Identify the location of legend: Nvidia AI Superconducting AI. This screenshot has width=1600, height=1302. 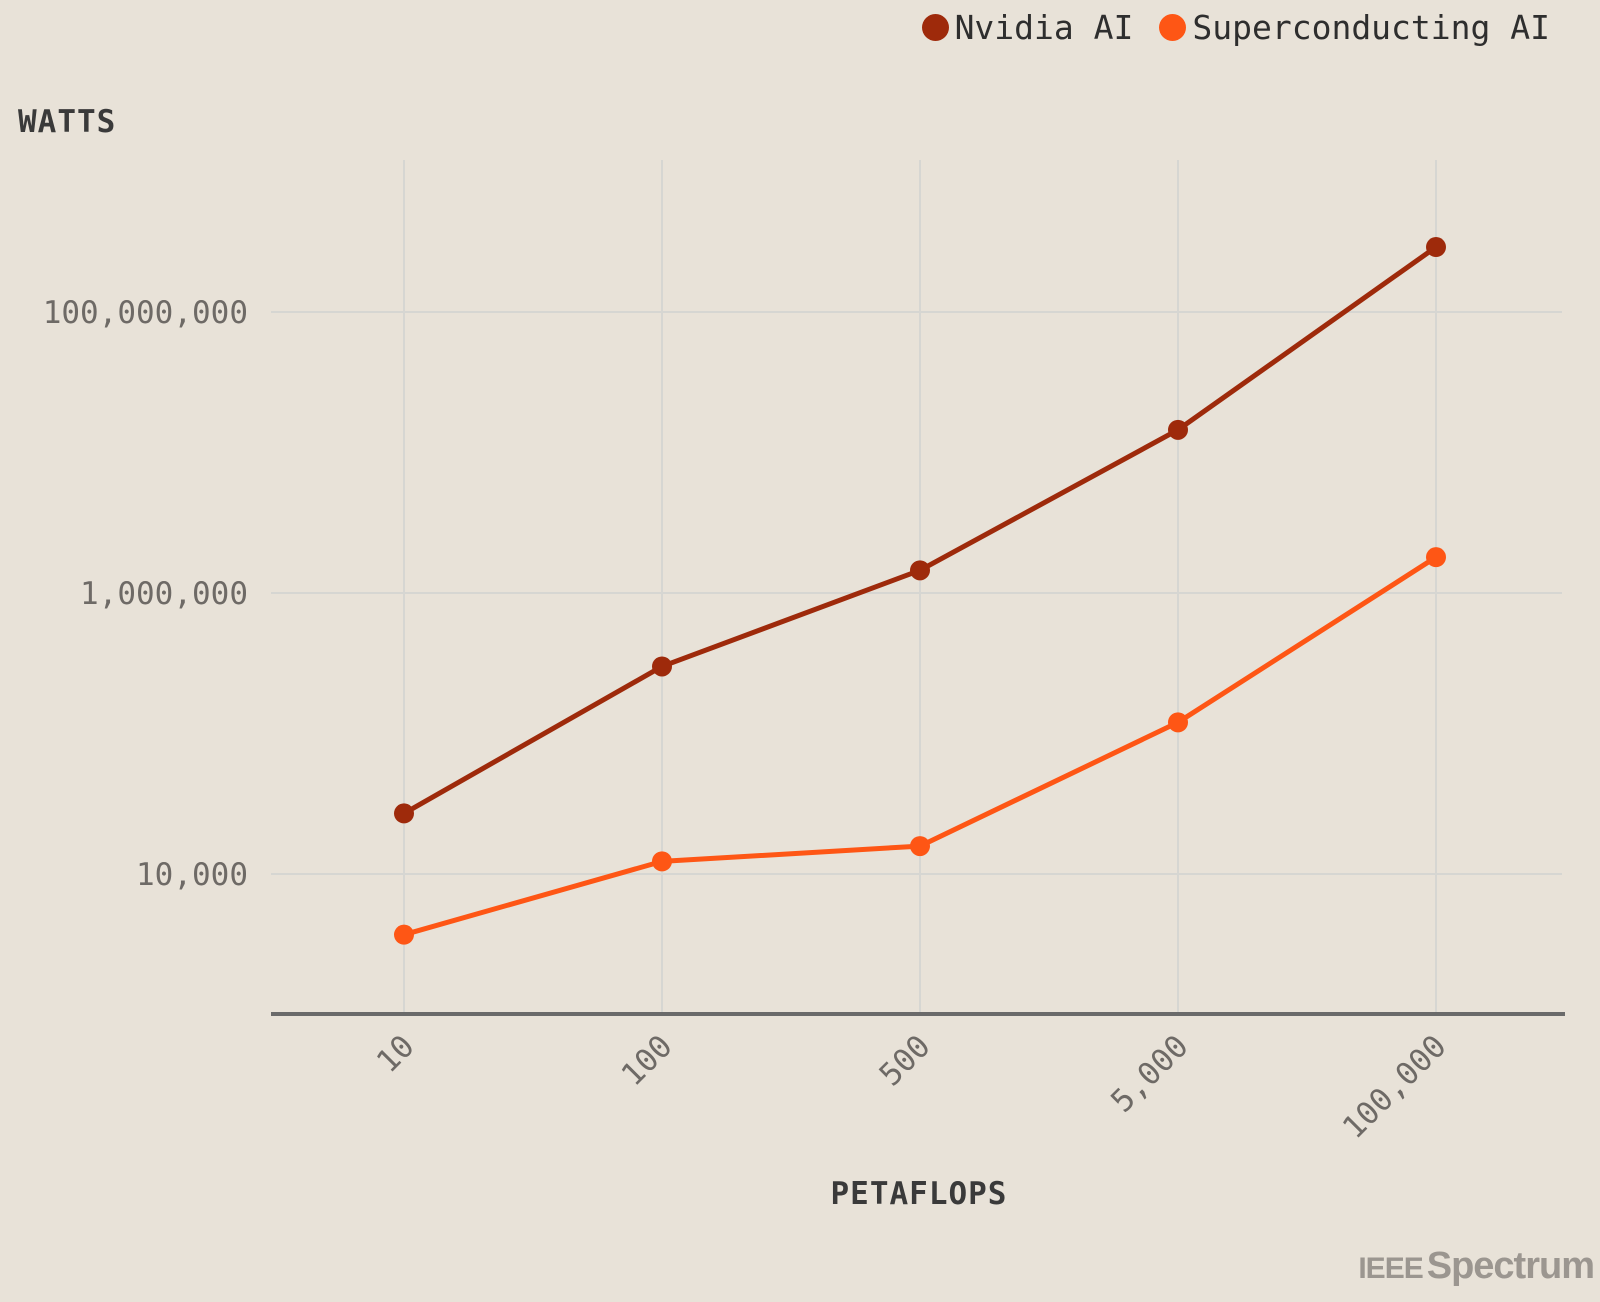
(1235, 27).